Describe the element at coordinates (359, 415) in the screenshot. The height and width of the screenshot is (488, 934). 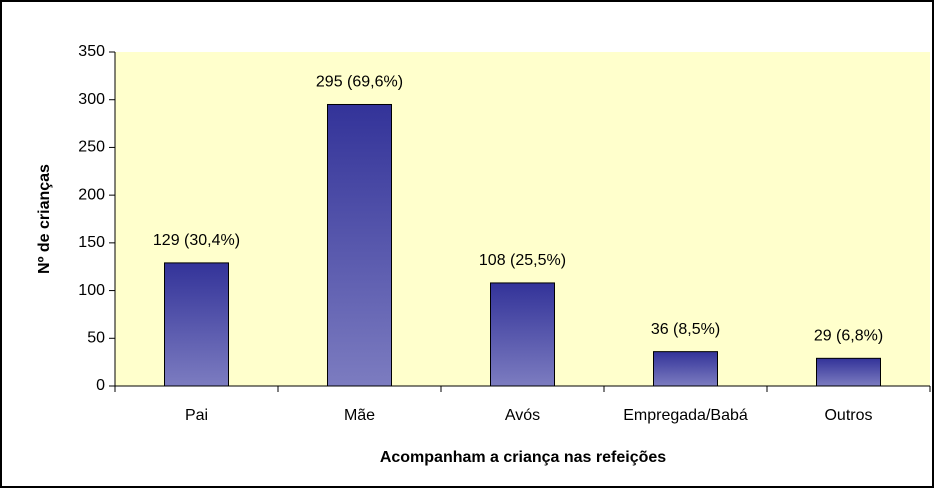
I see `x-tick-label: Mãe` at that location.